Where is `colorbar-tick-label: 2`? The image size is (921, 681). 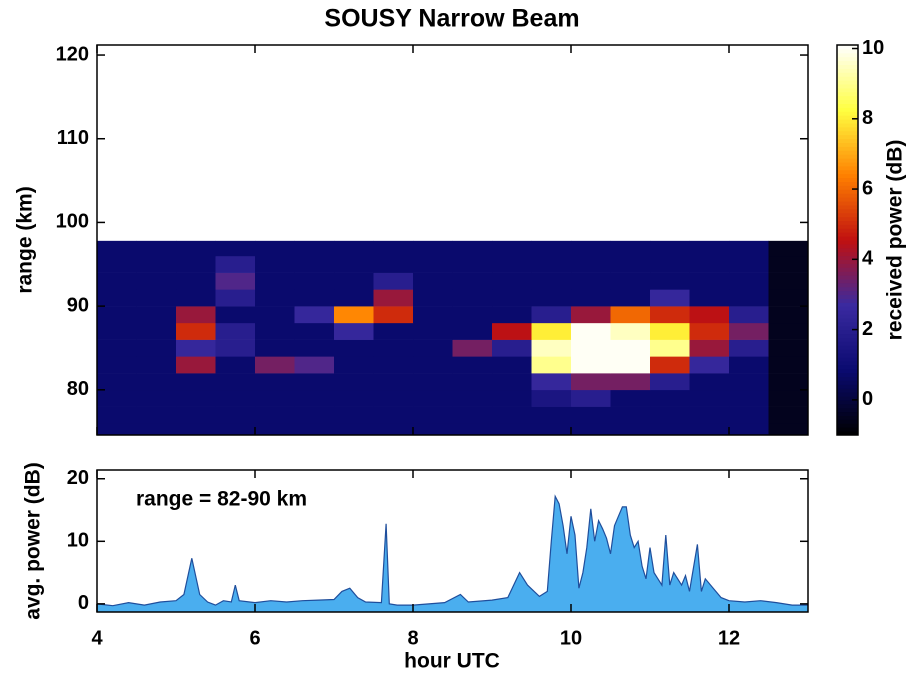
colorbar-tick-label: 2 is located at coordinates (867, 329).